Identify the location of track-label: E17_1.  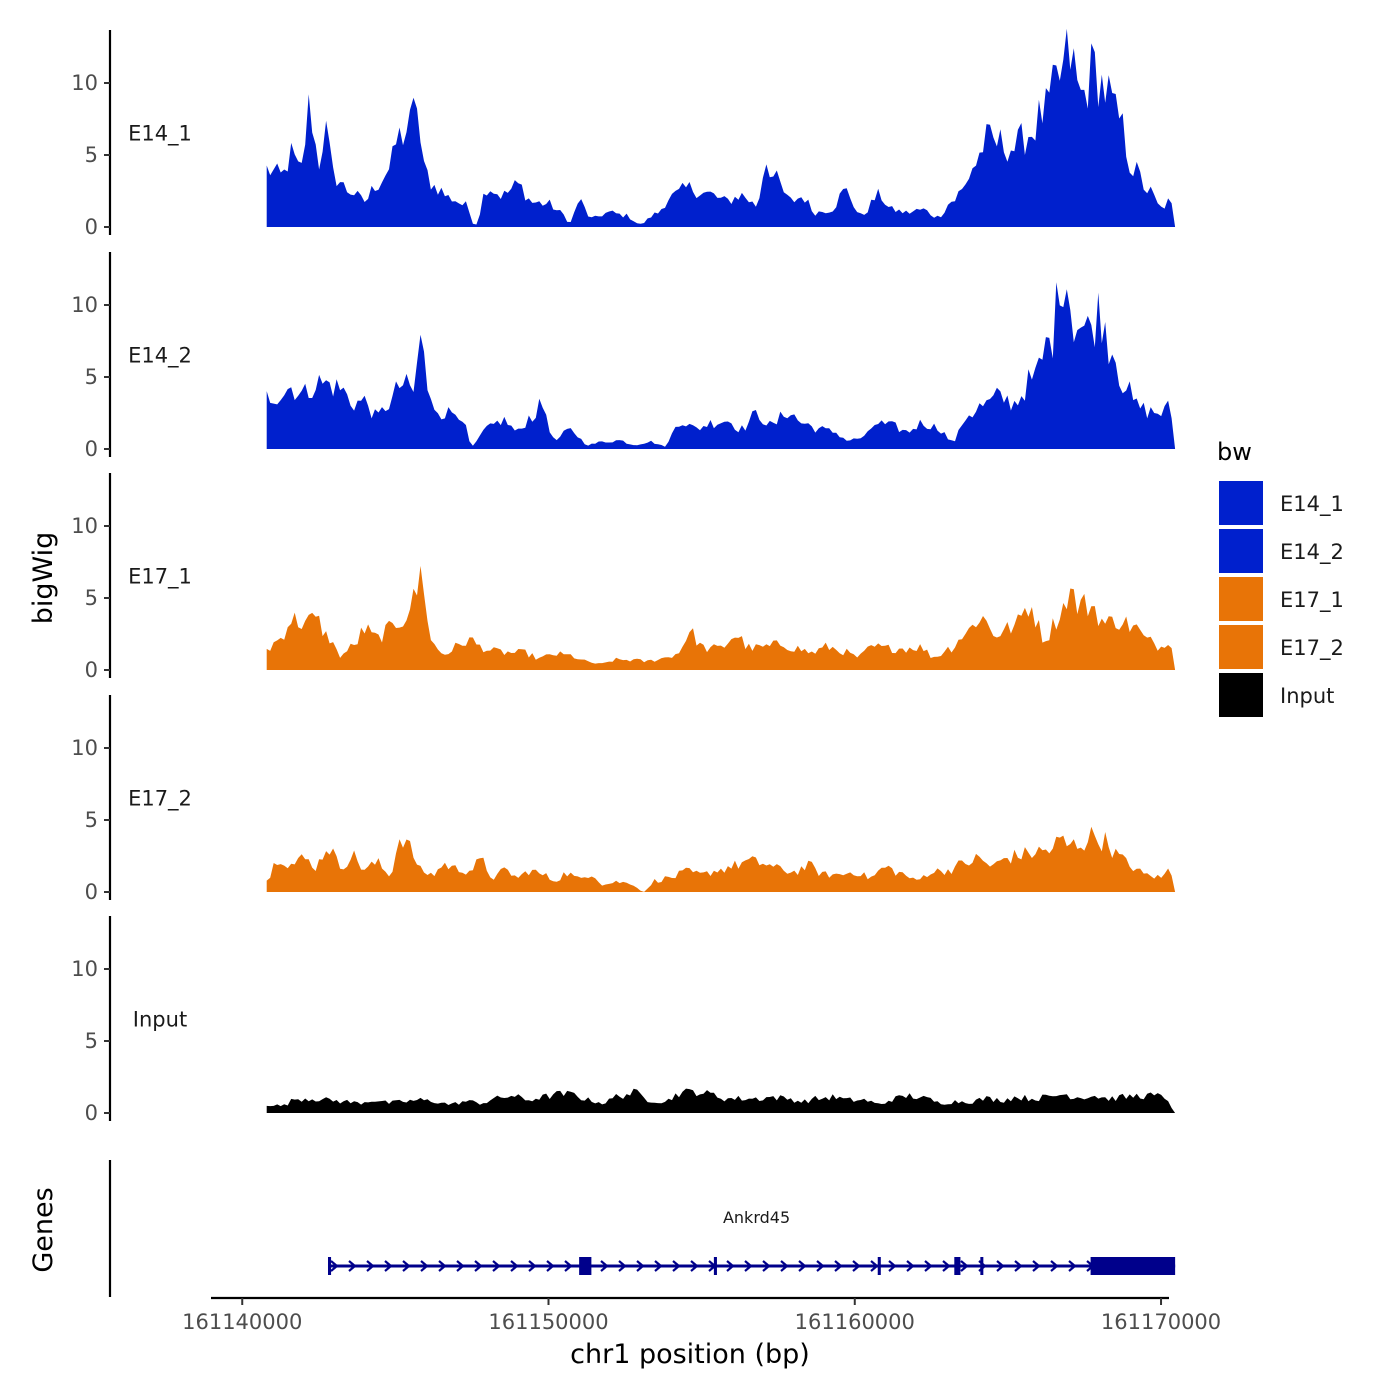
(160, 576).